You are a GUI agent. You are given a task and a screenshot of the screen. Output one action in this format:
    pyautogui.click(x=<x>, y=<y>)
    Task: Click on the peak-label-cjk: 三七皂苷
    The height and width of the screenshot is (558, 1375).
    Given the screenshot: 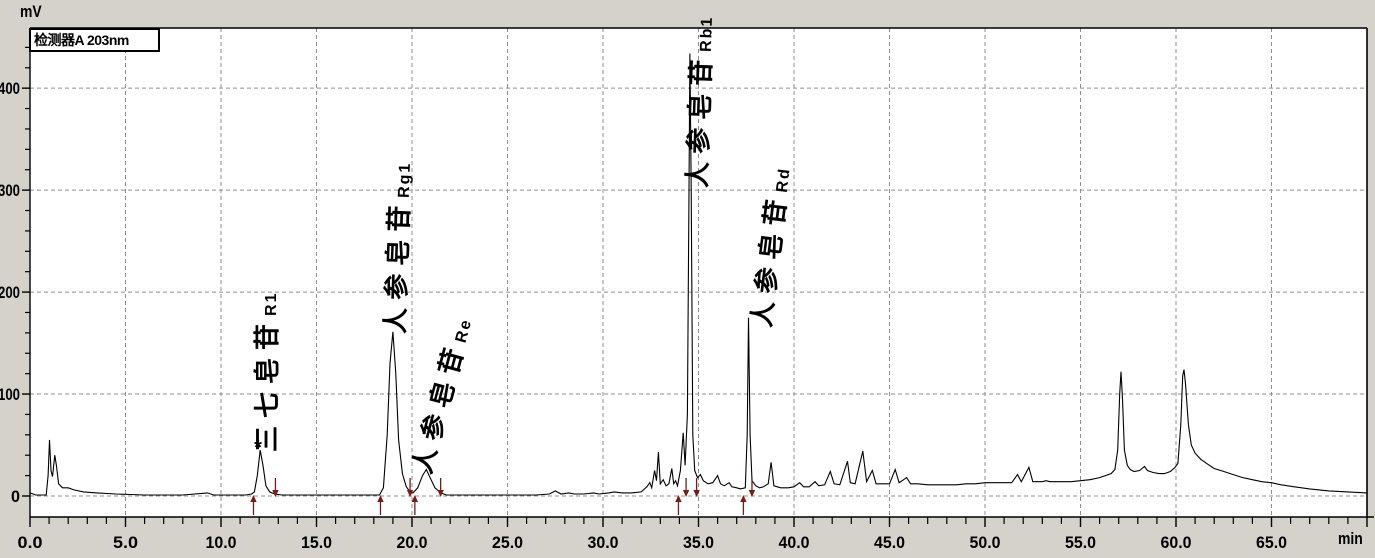 What is the action you would take?
    pyautogui.click(x=267, y=384)
    